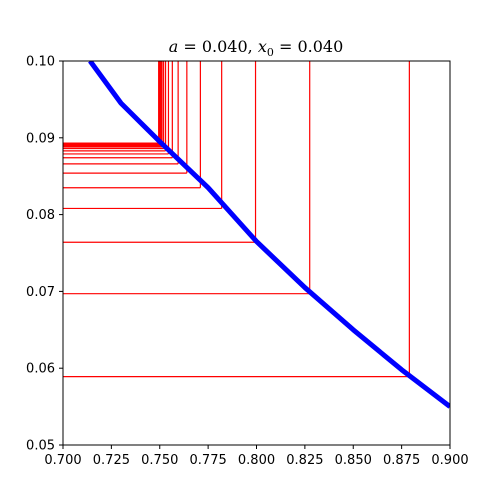 The image size is (500, 500). I want to click on y-axis: 0.05 0.06 0.07 0.08 0.09 0.10, so click(44, 254).